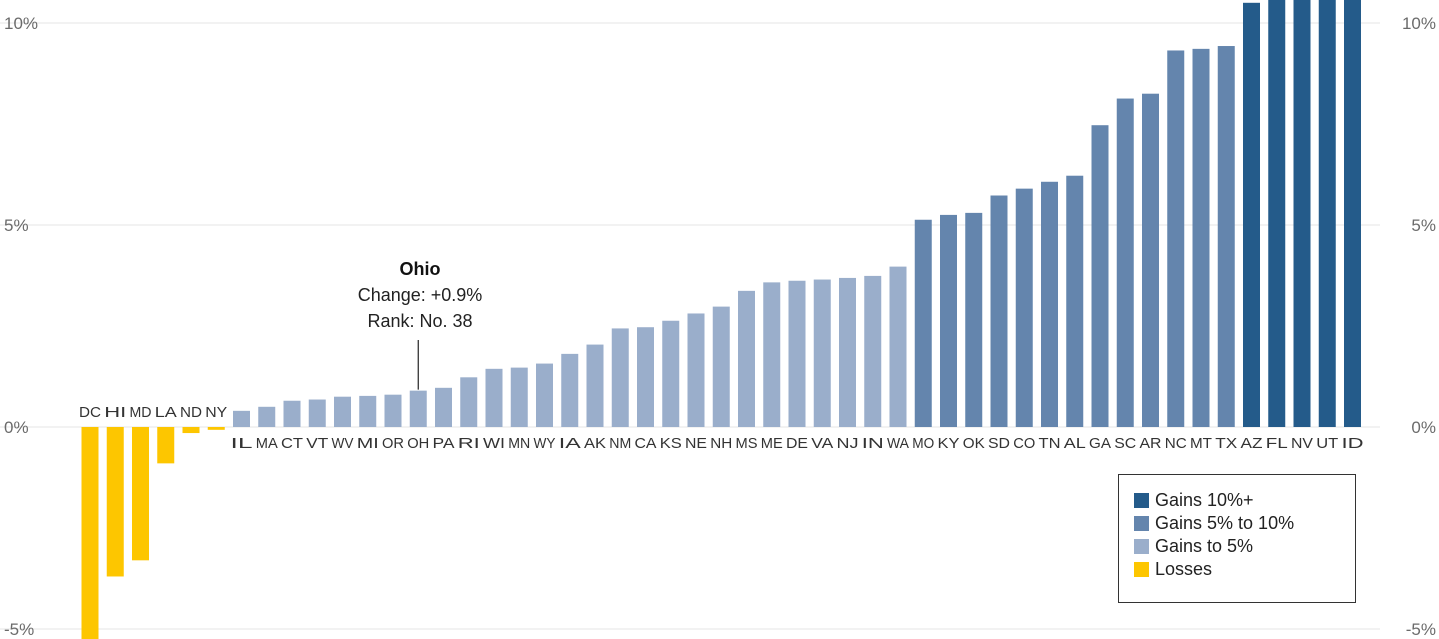 The image size is (1439, 639). What do you see at coordinates (1244, 500) in the screenshot?
I see `legend-item-gains-10-plus: Gains 10%+` at bounding box center [1244, 500].